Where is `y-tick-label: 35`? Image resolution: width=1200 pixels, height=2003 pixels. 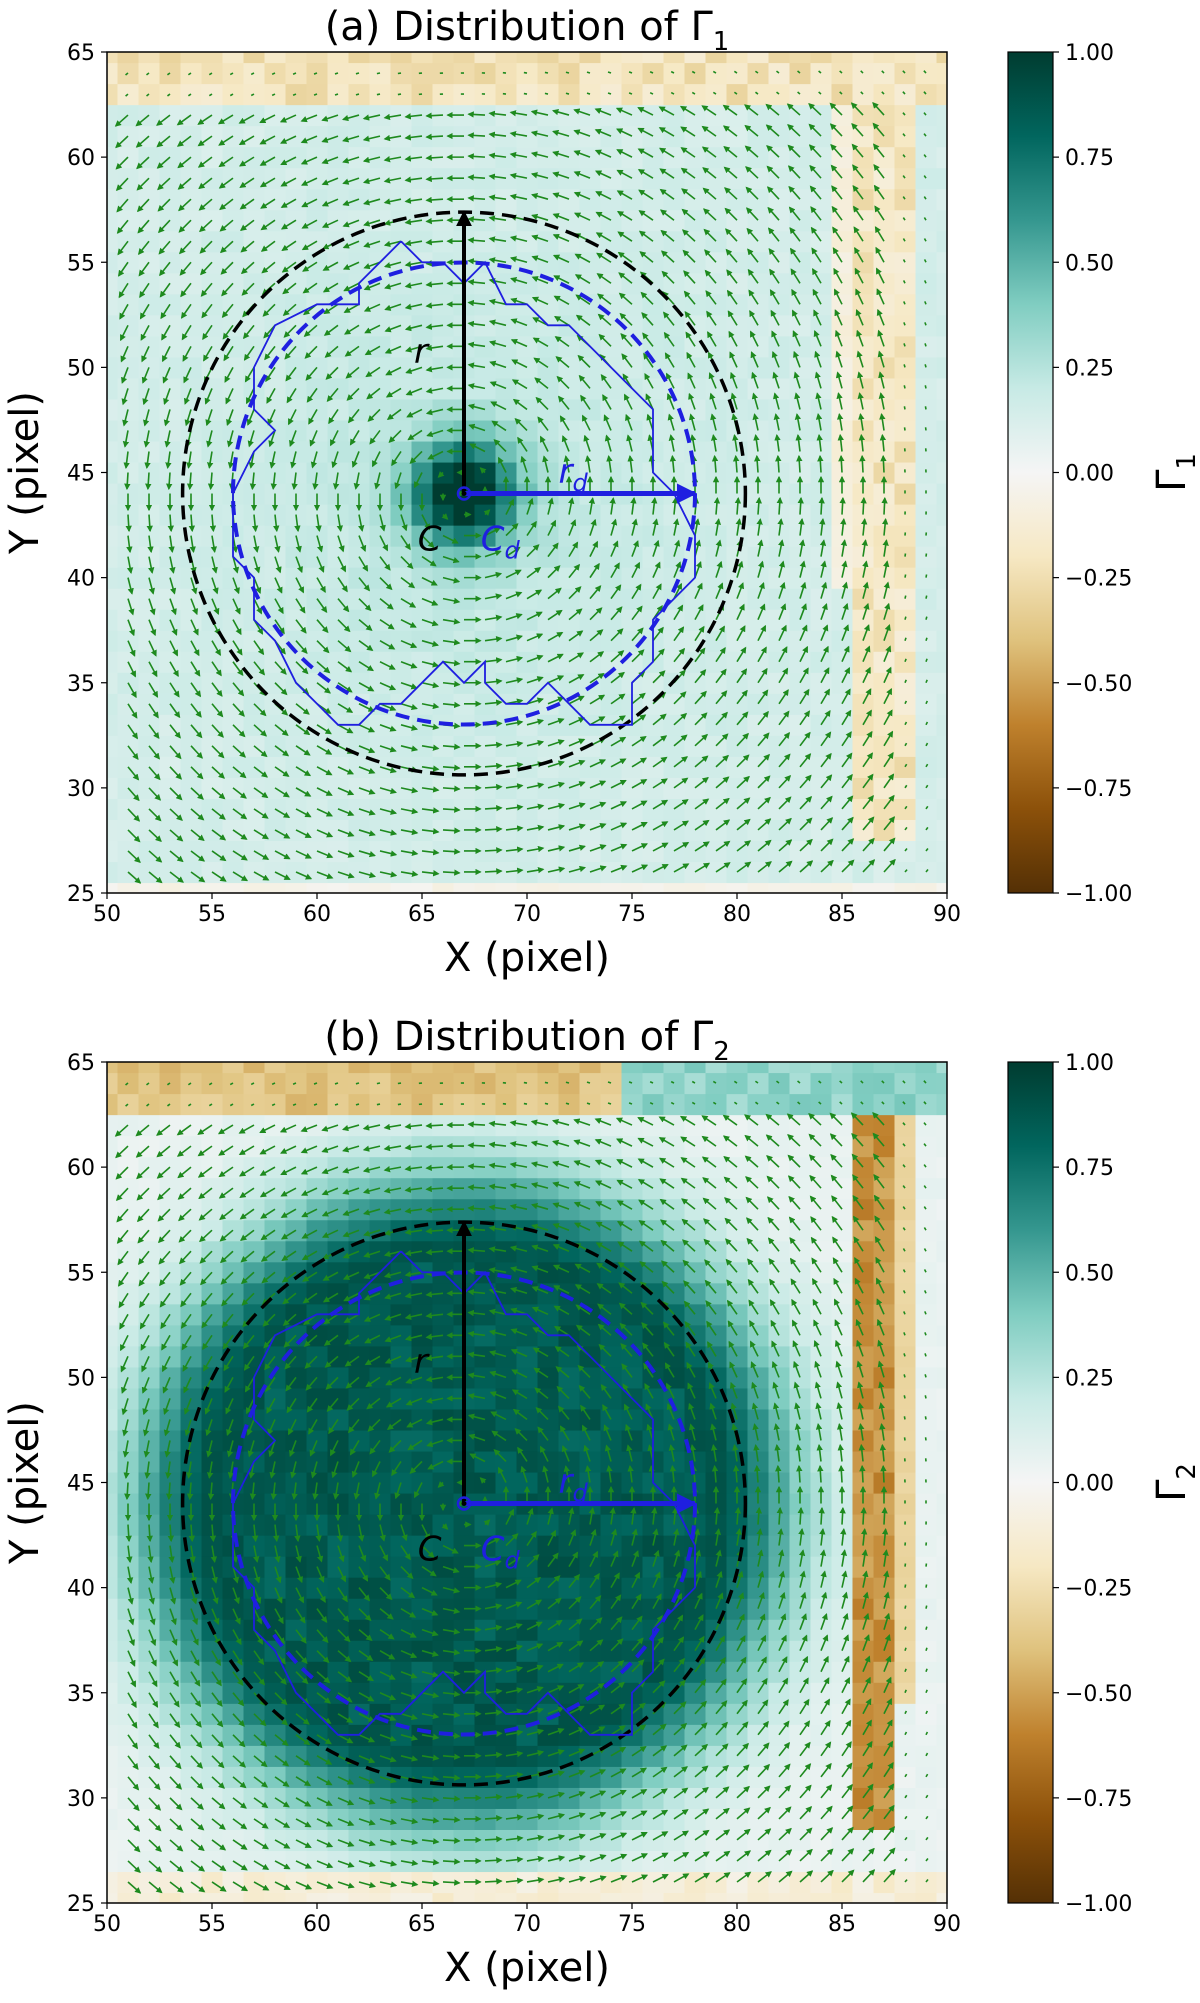
y-tick-label: 35 is located at coordinates (81, 684).